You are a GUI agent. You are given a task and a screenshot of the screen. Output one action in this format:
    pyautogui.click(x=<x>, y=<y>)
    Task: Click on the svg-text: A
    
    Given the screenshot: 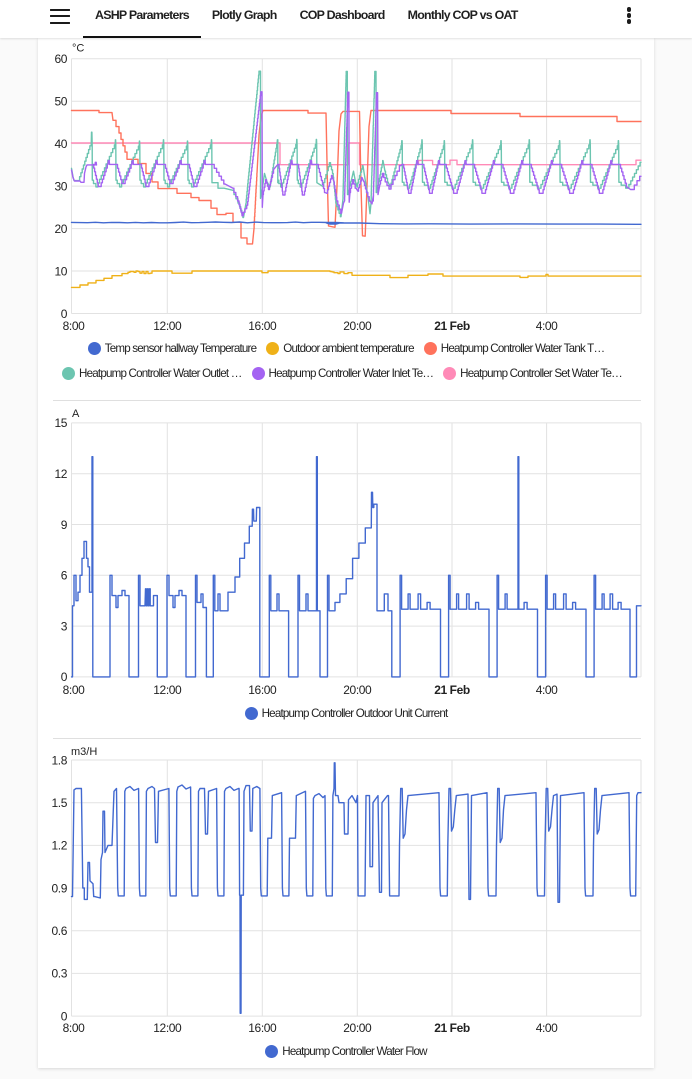 What is the action you would take?
    pyautogui.click(x=76, y=414)
    